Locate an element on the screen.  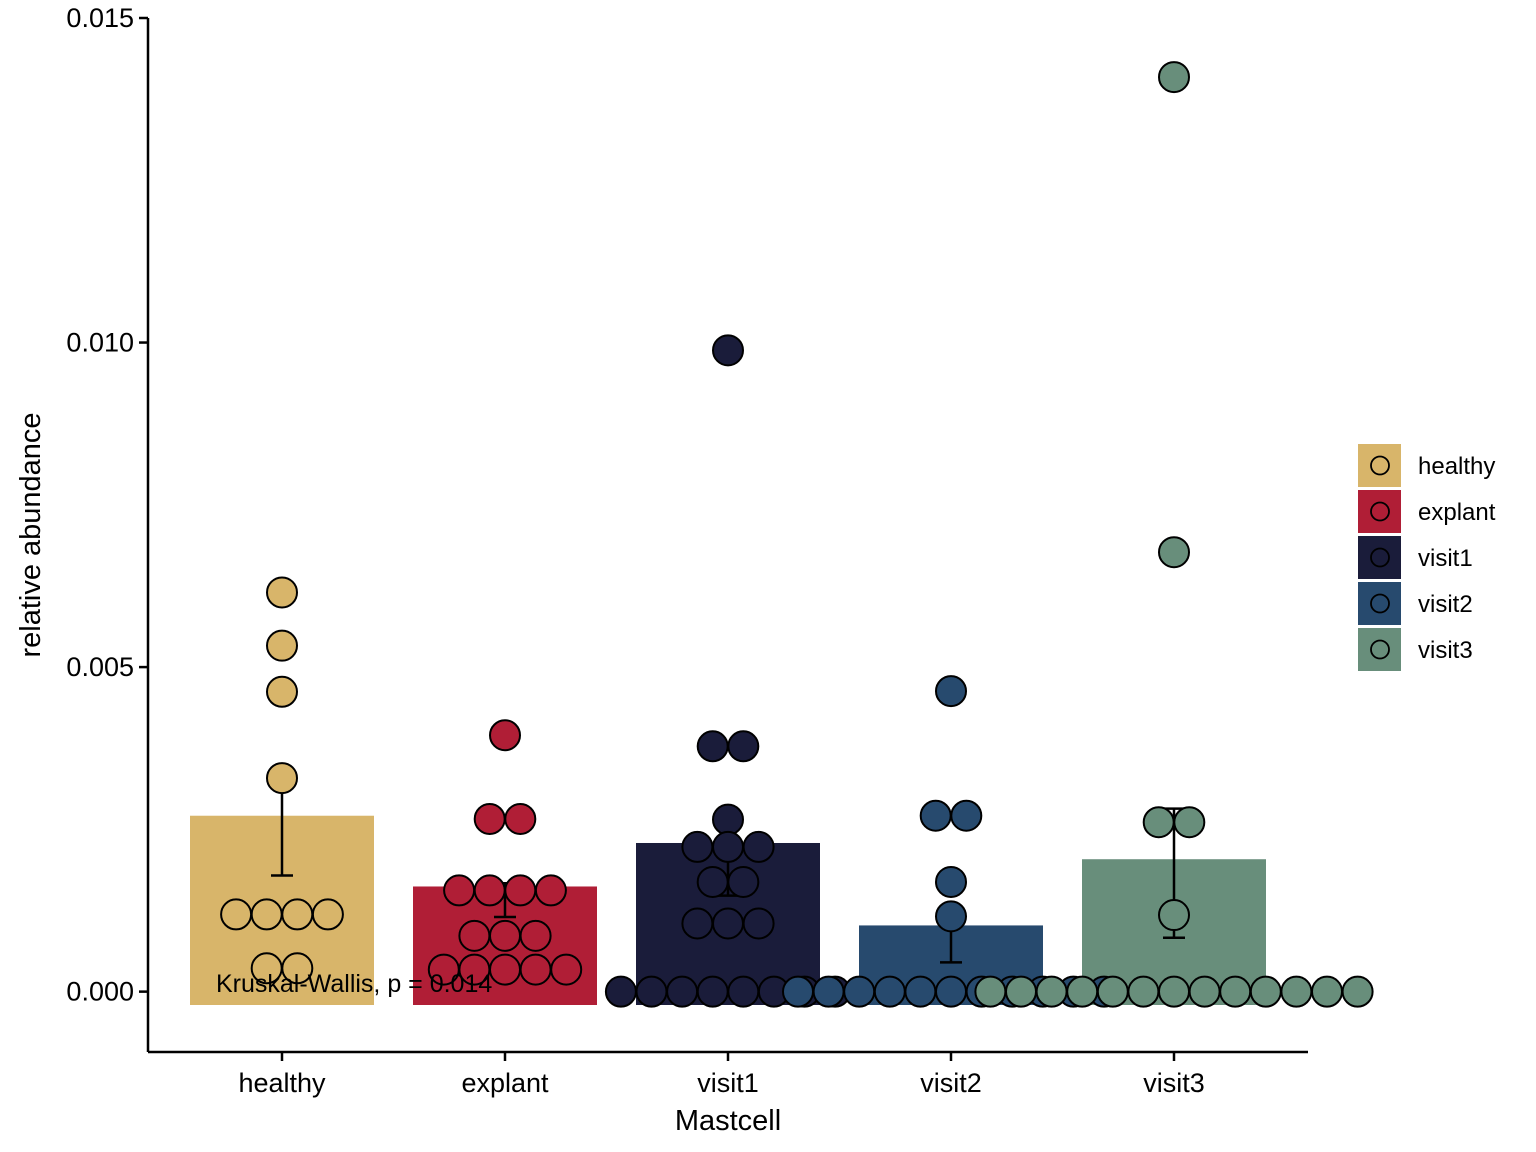
legend-item-visit3: visit3 is located at coordinates (1415, 649).